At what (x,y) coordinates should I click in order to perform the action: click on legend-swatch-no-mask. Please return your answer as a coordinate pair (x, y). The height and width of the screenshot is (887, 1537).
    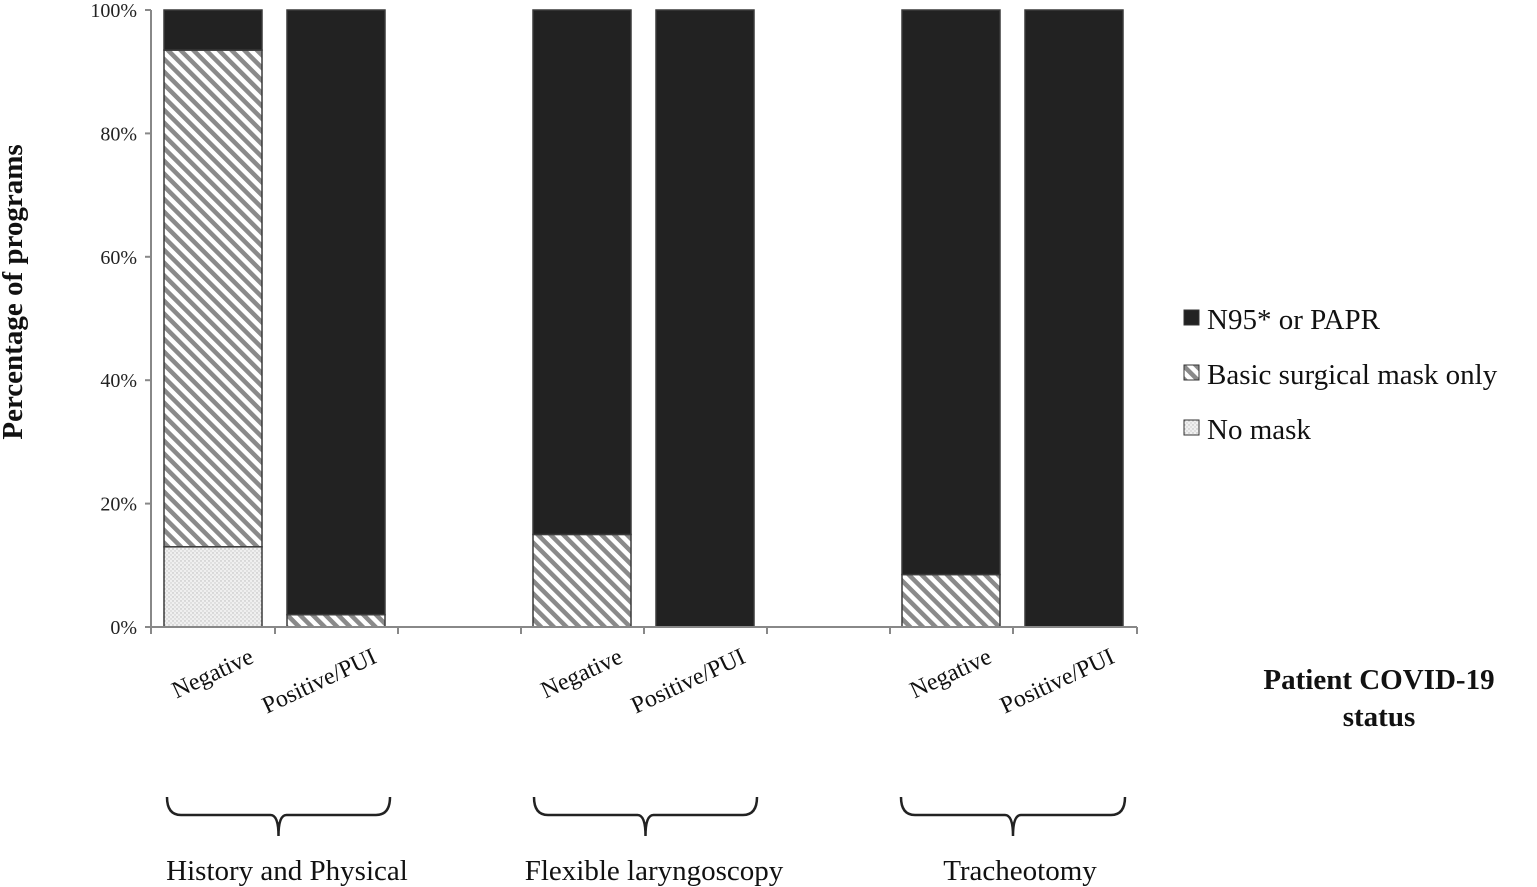
    Looking at the image, I should click on (1191, 427).